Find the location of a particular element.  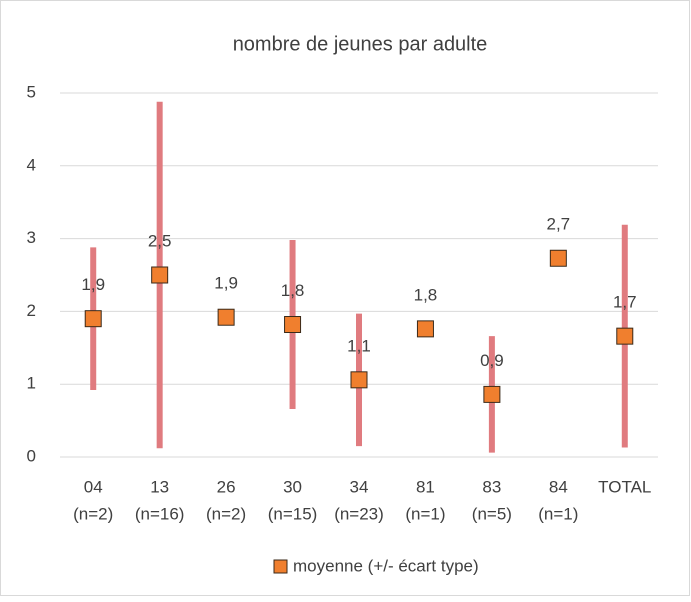

data-label: 0,9 is located at coordinates (492, 360).